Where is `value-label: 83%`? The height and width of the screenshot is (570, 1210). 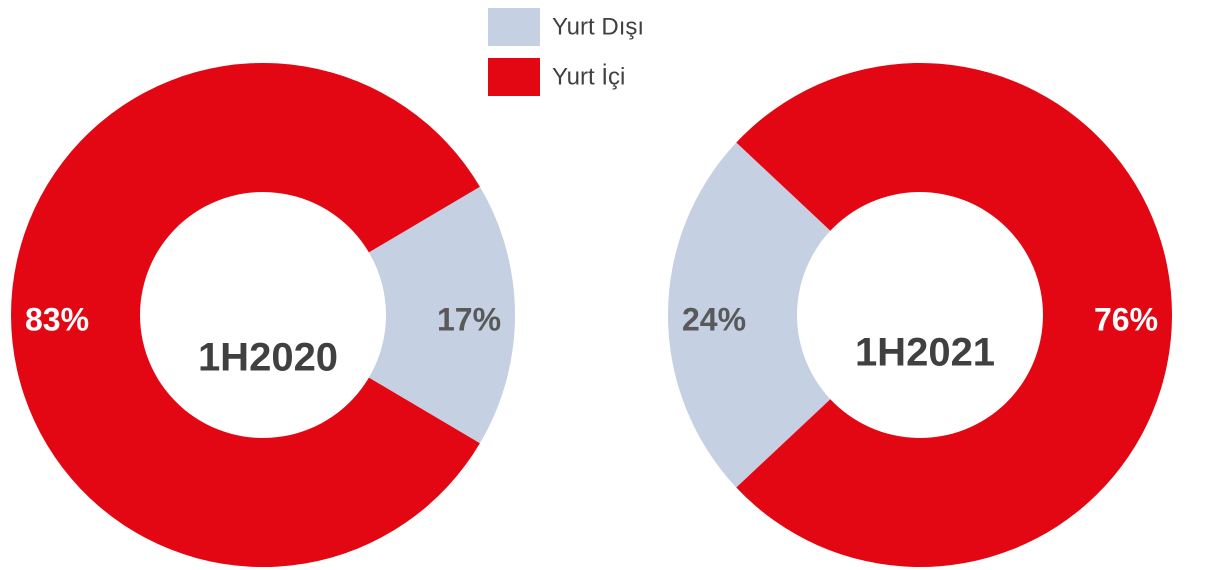 value-label: 83% is located at coordinates (57, 319).